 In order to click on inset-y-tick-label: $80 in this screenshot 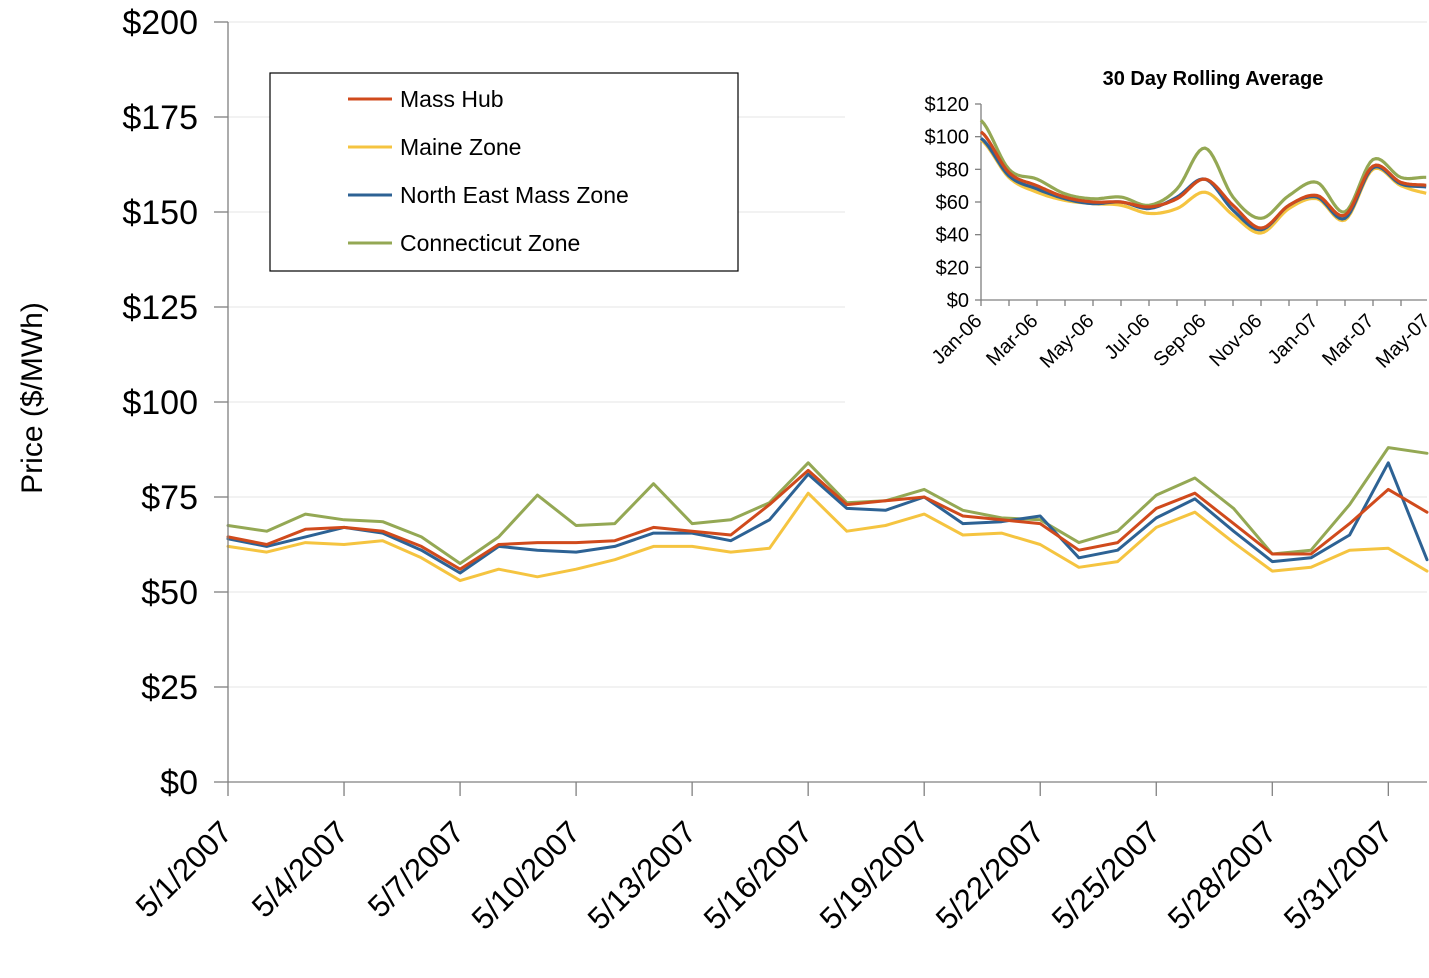, I will do `click(952, 170)`.